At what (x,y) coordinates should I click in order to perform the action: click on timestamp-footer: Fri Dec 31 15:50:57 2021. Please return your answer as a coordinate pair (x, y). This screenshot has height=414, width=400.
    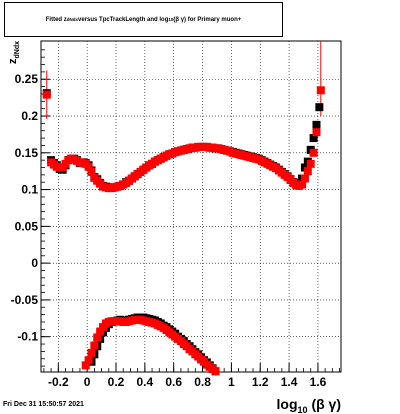
    Looking at the image, I should click on (43, 404).